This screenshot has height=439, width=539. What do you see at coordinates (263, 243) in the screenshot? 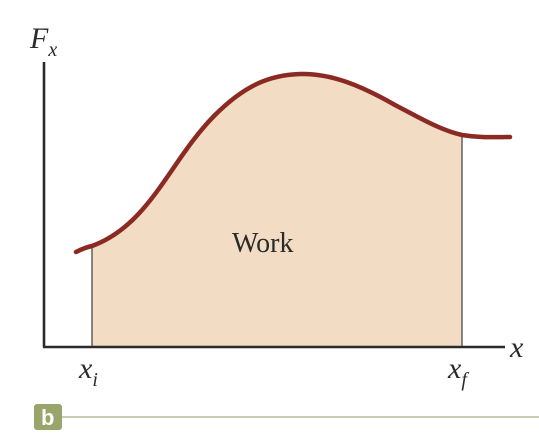
I see `work-area-label: Work` at bounding box center [263, 243].